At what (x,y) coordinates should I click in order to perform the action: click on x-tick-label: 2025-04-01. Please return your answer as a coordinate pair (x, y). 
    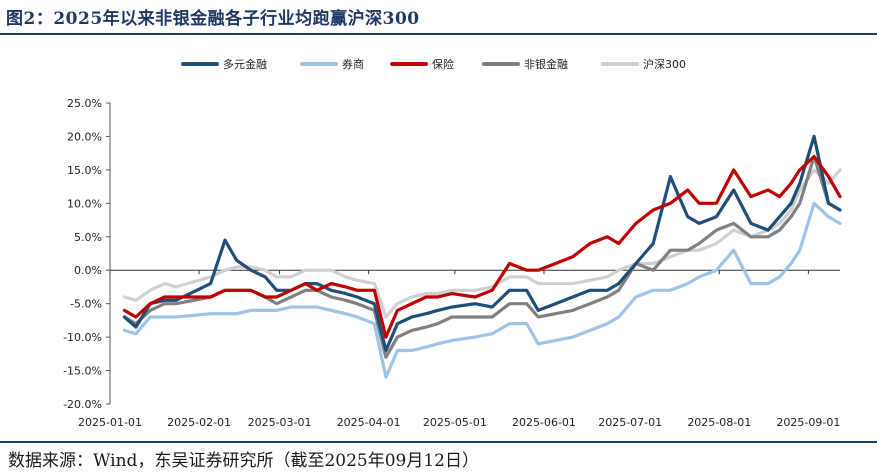
    Looking at the image, I should click on (369, 422).